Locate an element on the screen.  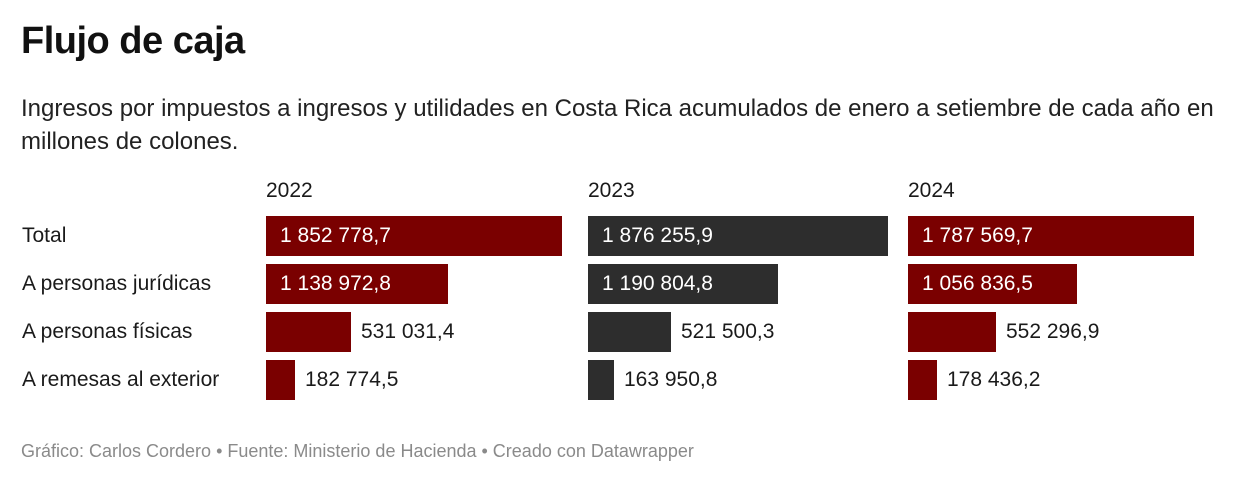
data-label: 521 500,3 is located at coordinates (728, 331).